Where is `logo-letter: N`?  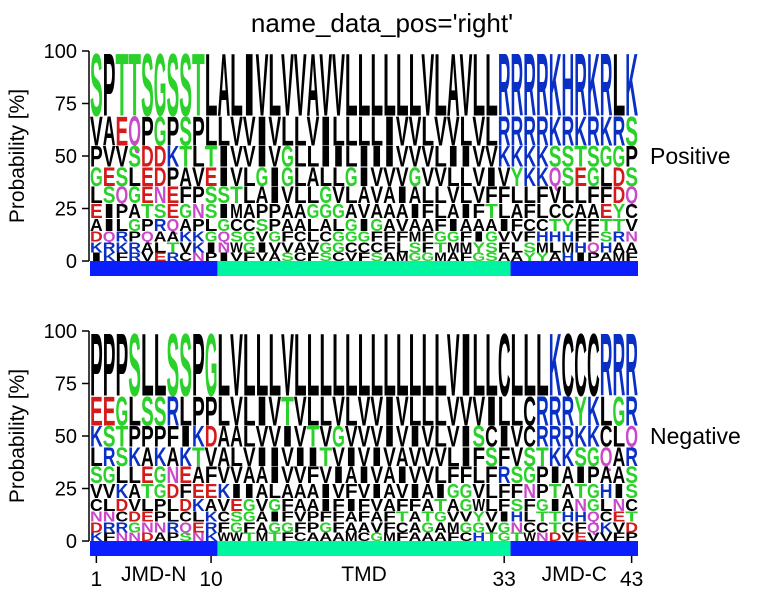 logo-letter: N is located at coordinates (160, 527).